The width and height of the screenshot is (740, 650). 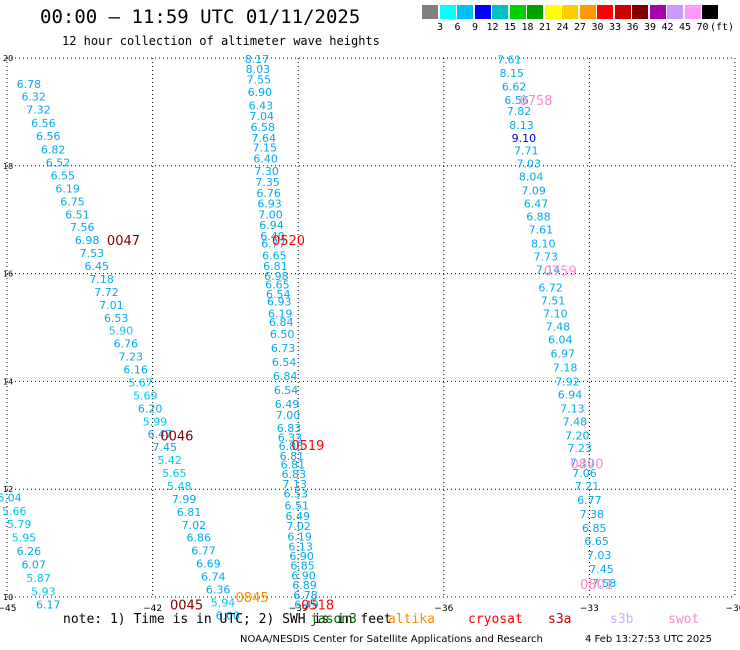 What do you see at coordinates (306, 605) in the screenshot?
I see `data-point-label: 6.49` at bounding box center [306, 605].